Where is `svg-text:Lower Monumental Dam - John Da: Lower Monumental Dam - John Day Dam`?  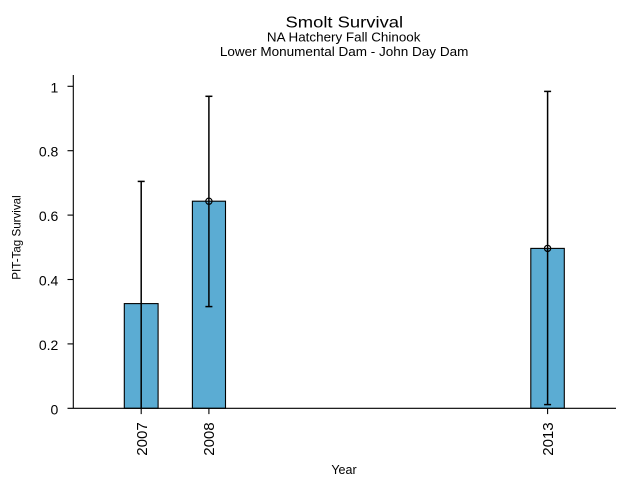 svg-text:Lower Monumental Dam - John Da: Lower Monumental Dam - John Day Dam is located at coordinates (344, 51).